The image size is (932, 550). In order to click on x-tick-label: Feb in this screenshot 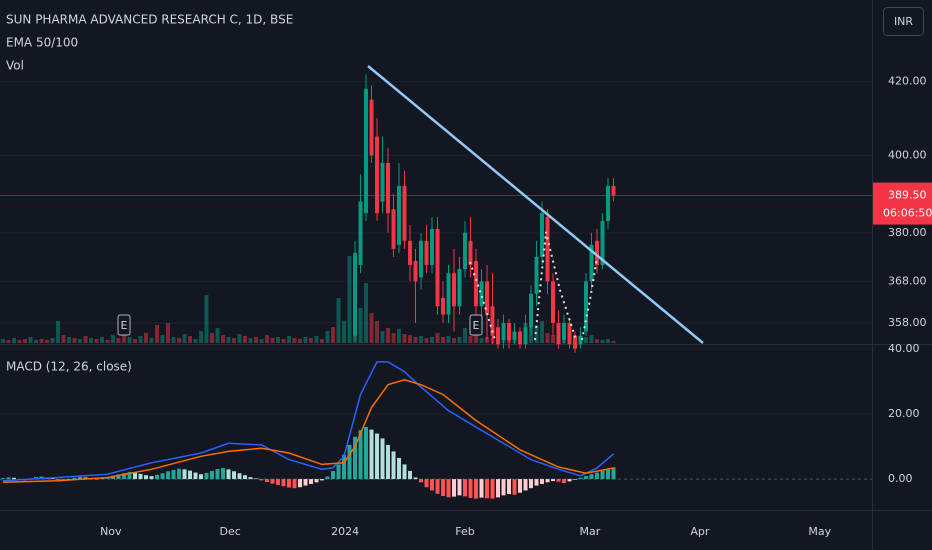, I will do `click(464, 531)`.